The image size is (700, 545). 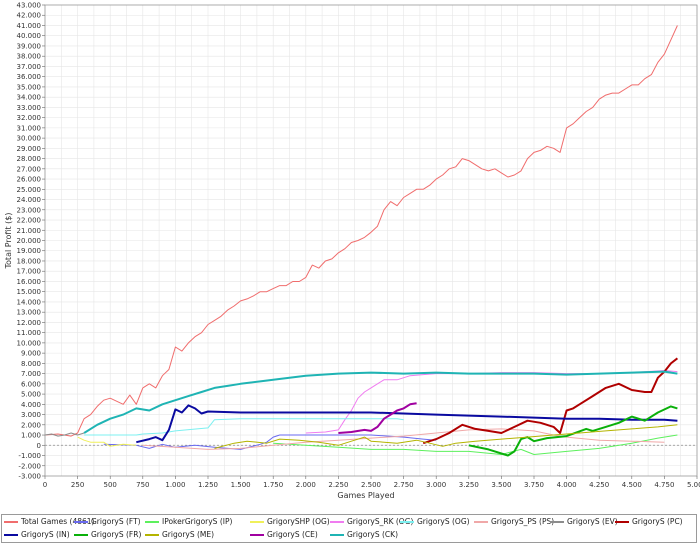 What do you see at coordinates (142, 485) in the screenshot?
I see `x-tick-label: 750` at bounding box center [142, 485].